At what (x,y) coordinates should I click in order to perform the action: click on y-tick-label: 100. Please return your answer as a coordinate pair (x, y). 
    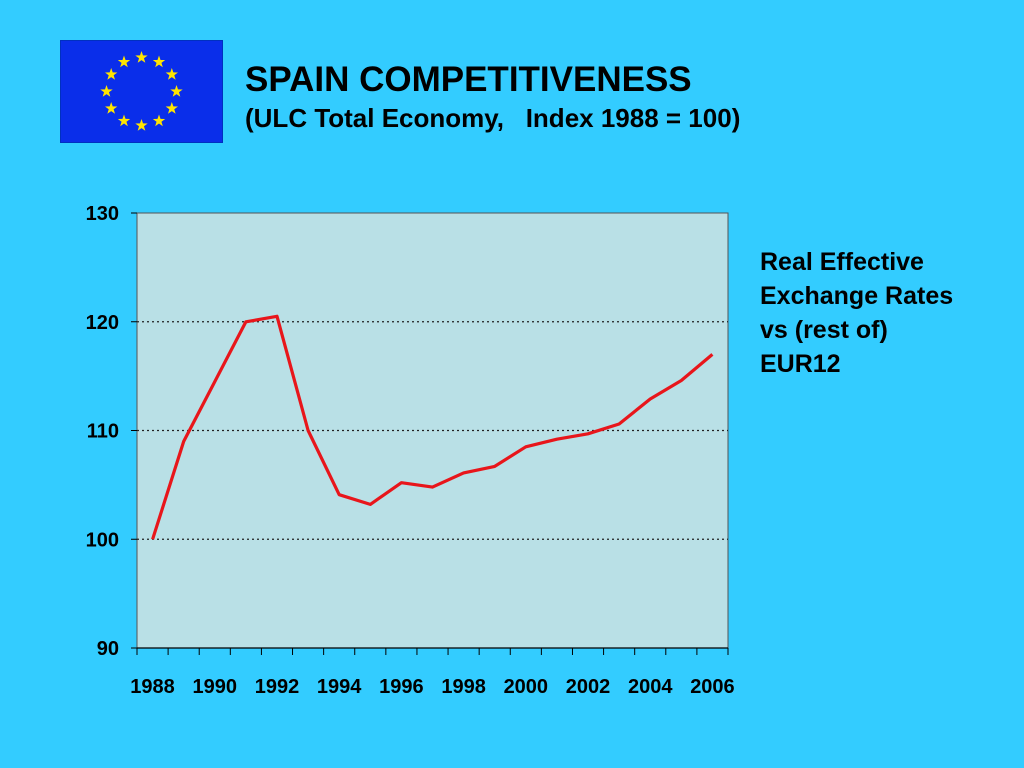
    Looking at the image, I should click on (102, 540).